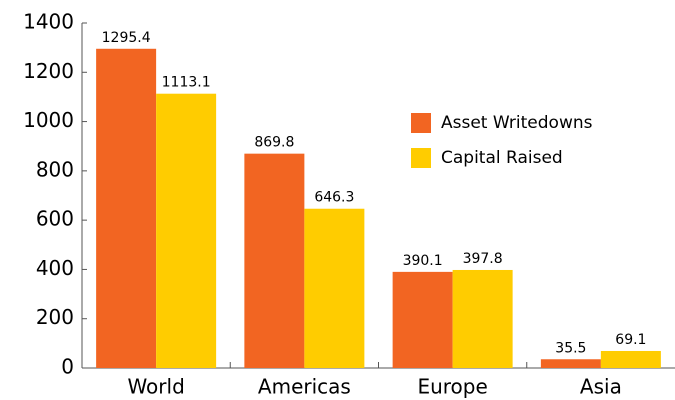 The image size is (675, 400). What do you see at coordinates (55, 268) in the screenshot?
I see `y-tick-label: 400` at bounding box center [55, 268].